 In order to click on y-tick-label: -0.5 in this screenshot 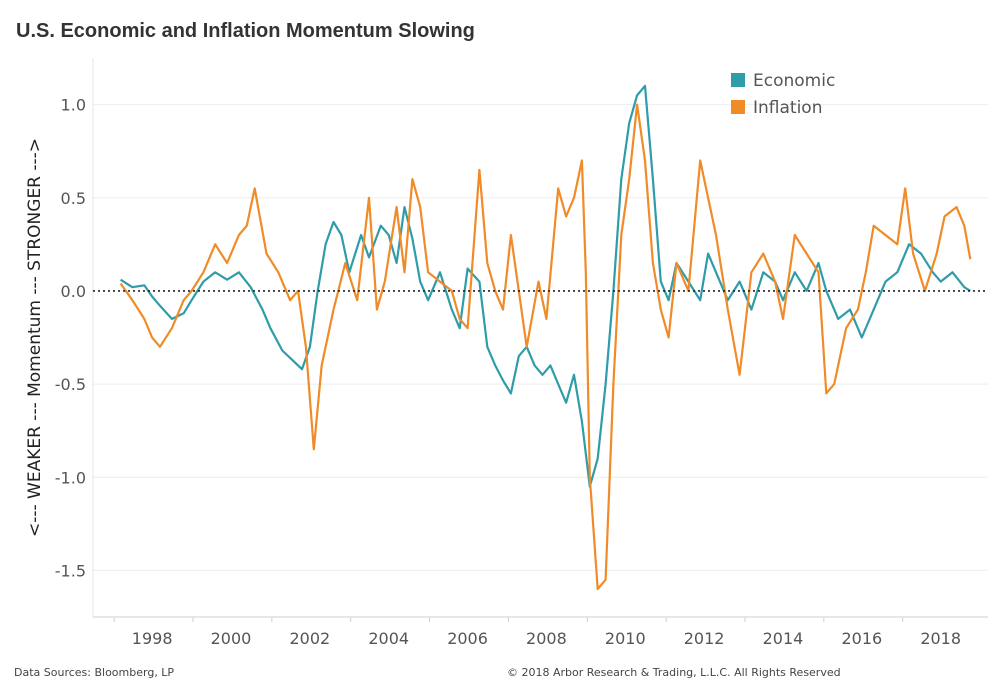, I will do `click(70, 384)`.